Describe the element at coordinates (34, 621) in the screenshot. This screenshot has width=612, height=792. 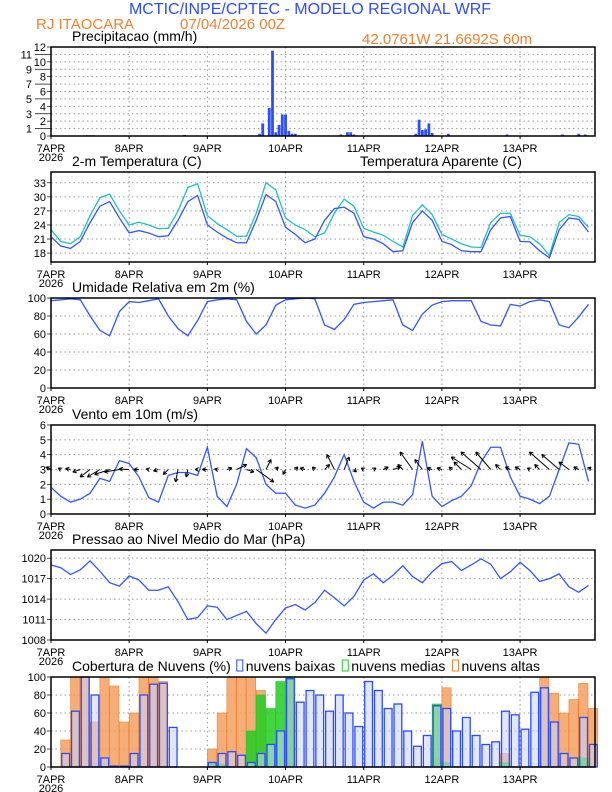
I see `y-tick-label: 1011` at that location.